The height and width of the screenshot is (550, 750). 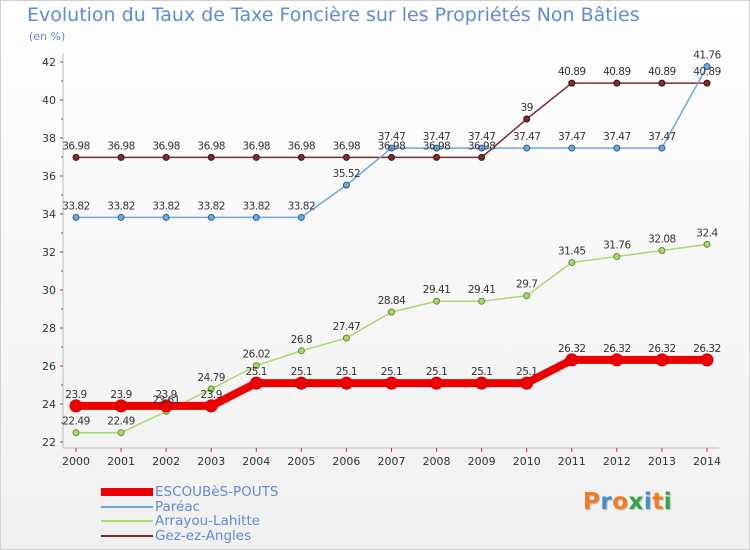 I want to click on legend-label: Arrayou-Lahitte, so click(x=208, y=521).